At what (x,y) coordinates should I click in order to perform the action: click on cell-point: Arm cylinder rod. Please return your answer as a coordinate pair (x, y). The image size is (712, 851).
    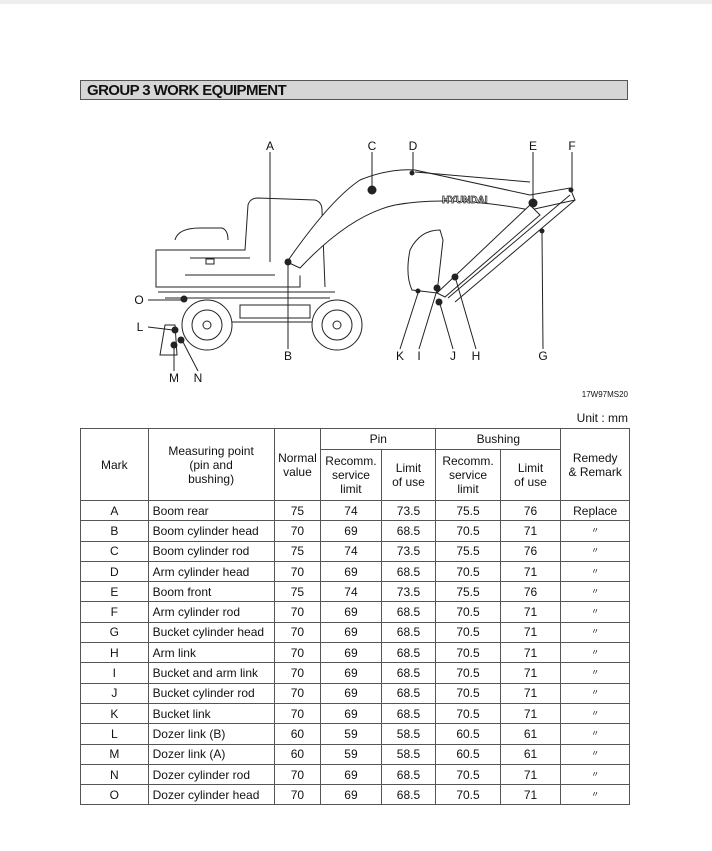
    Looking at the image, I should click on (211, 612).